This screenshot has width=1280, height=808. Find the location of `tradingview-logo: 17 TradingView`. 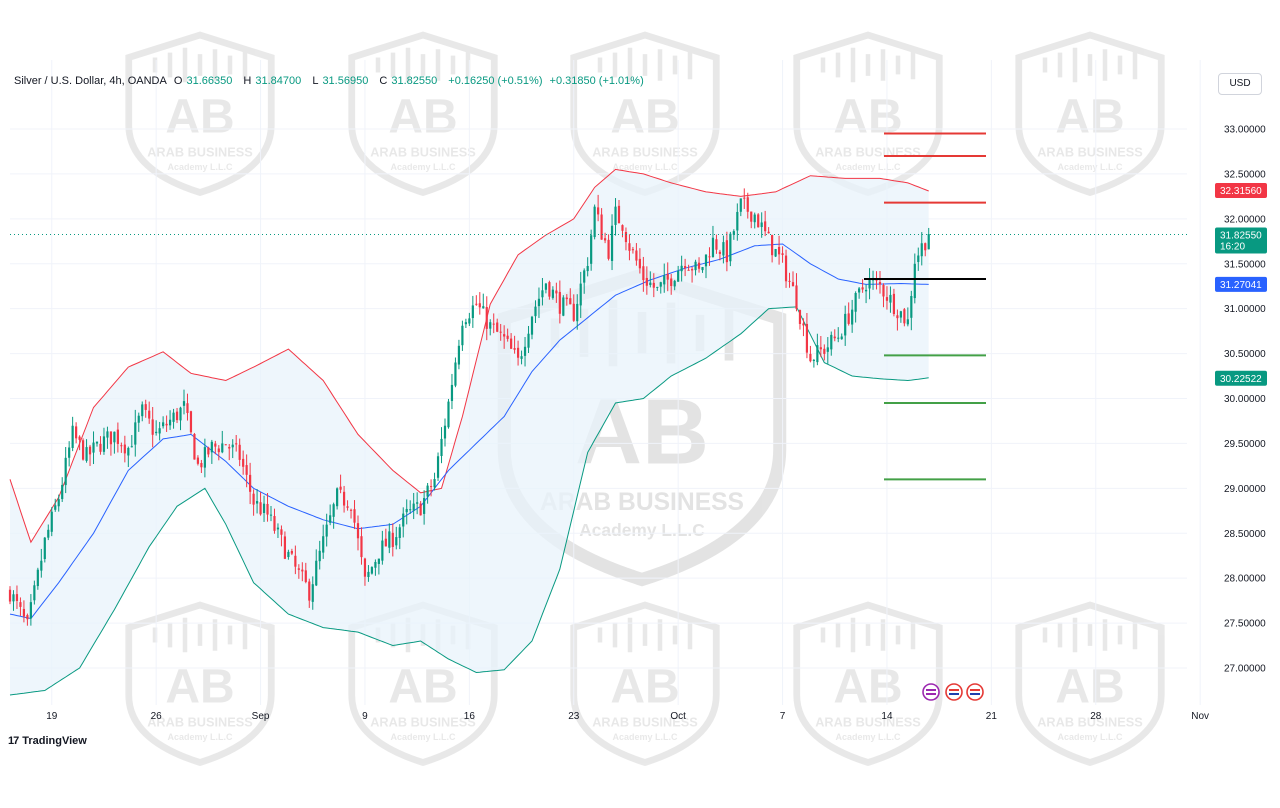

tradingview-logo: 17 TradingView is located at coordinates (47, 741).